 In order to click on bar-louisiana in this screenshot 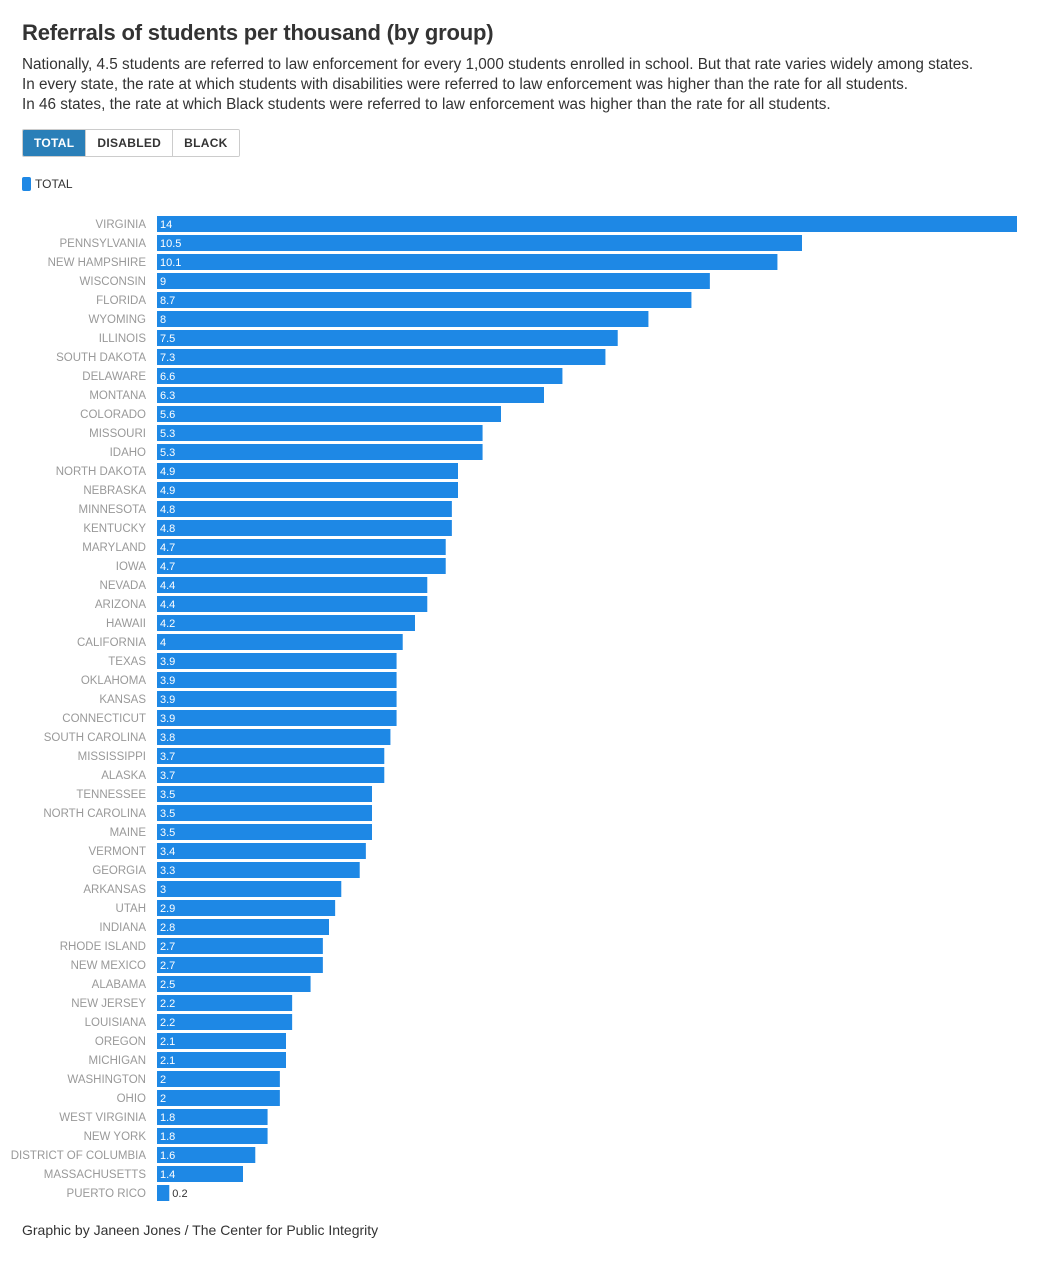, I will do `click(225, 1022)`.